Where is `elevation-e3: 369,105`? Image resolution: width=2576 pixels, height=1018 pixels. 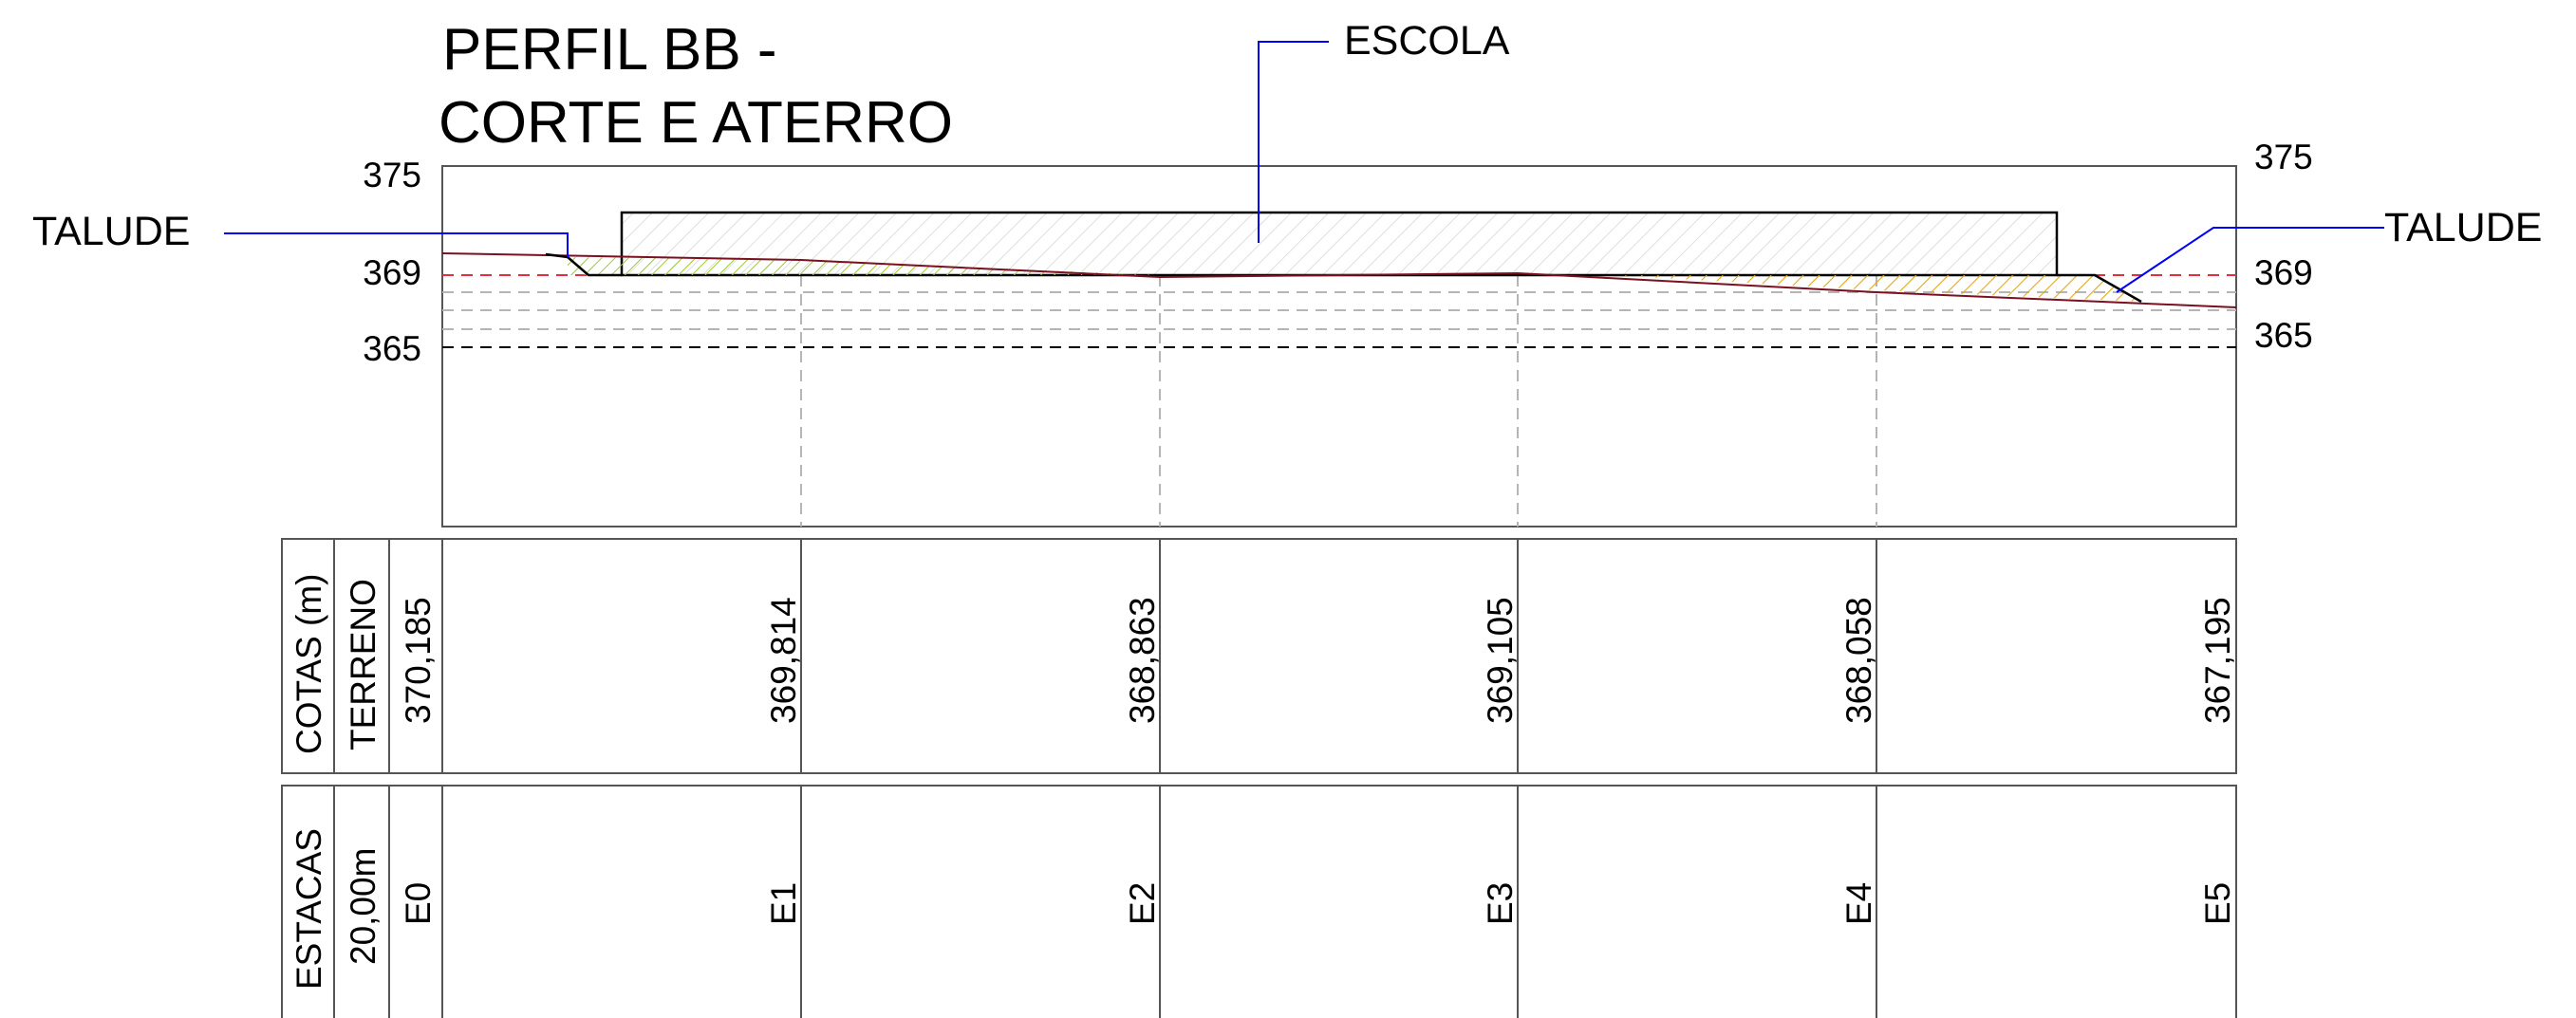
elevation-e3: 369,105 is located at coordinates (1501, 660).